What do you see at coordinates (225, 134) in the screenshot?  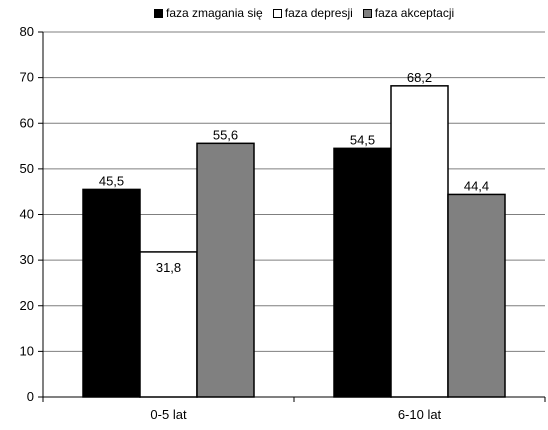 I see `data-label: 55,6` at bounding box center [225, 134].